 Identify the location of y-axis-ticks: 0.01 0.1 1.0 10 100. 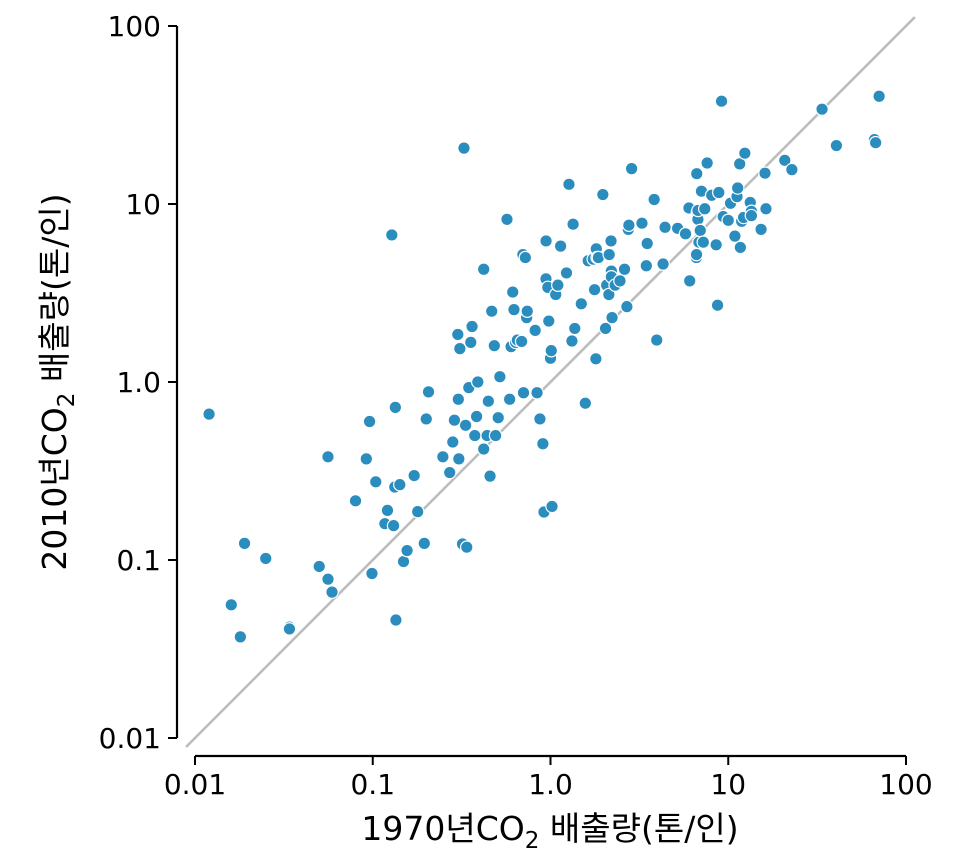
(138, 382).